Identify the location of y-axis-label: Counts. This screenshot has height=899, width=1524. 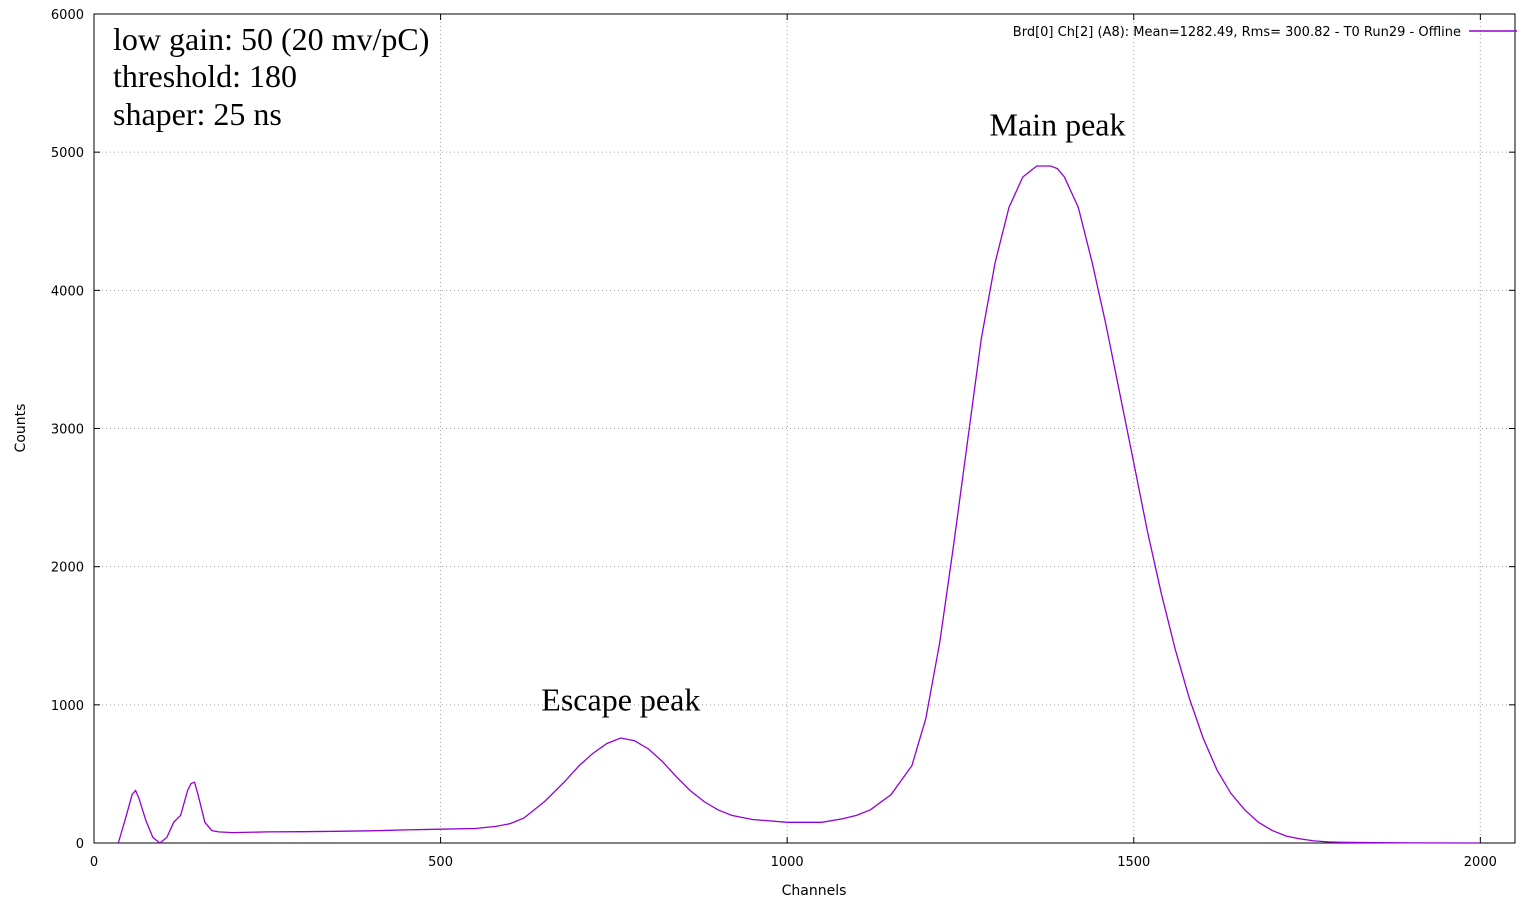
(21, 428).